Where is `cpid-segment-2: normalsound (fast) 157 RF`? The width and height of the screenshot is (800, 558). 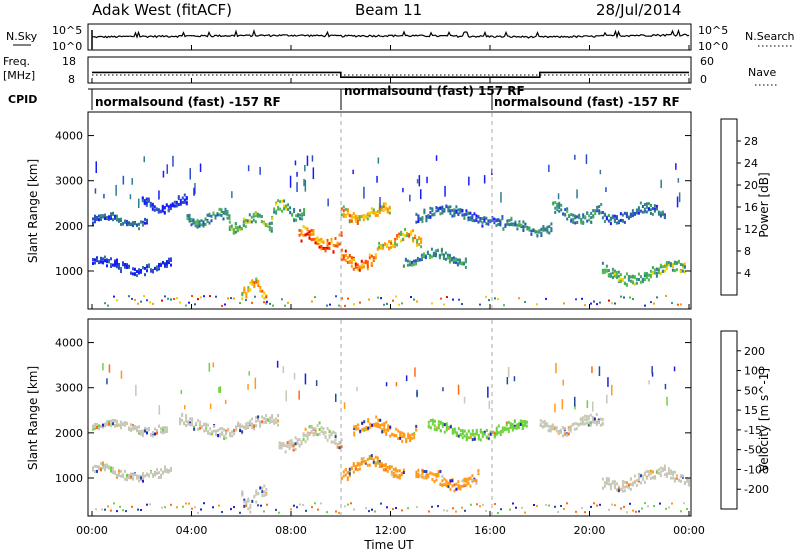 cpid-segment-2: normalsound (fast) 157 RF is located at coordinates (434, 91).